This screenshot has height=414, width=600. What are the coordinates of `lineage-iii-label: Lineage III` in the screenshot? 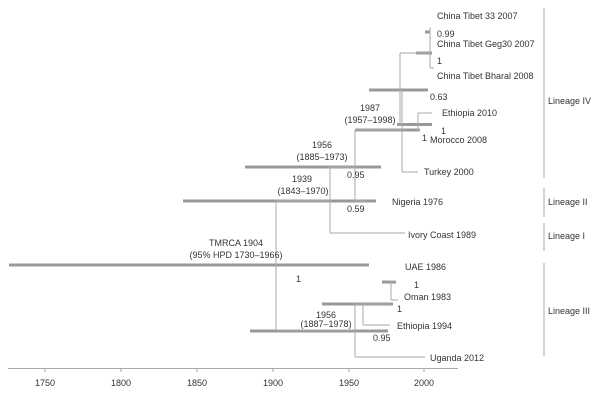 It's located at (569, 311).